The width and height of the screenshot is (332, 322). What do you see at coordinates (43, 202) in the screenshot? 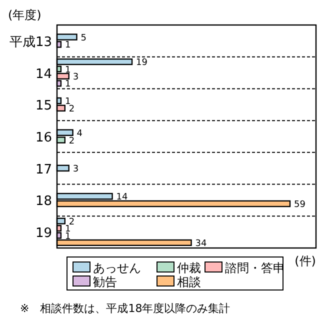
I see `y-tick-label: 18` at bounding box center [43, 202].